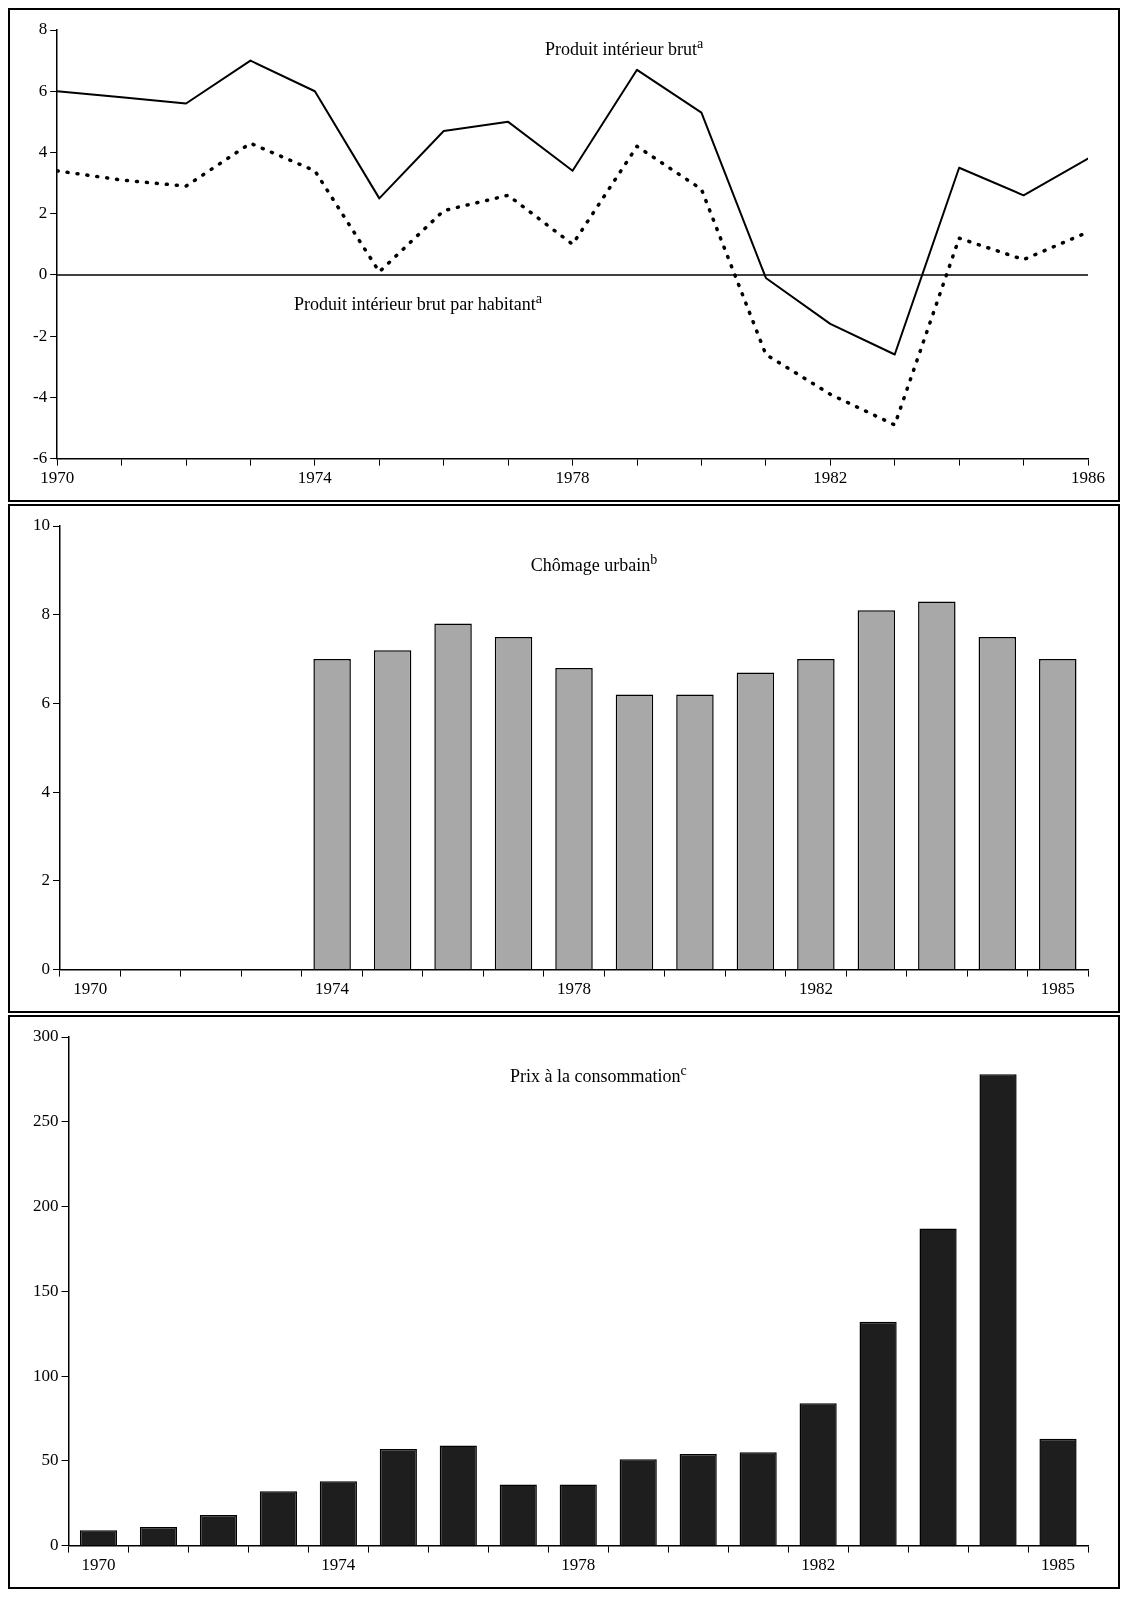  I want to click on y-tick-label: 200, so click(46, 1205).